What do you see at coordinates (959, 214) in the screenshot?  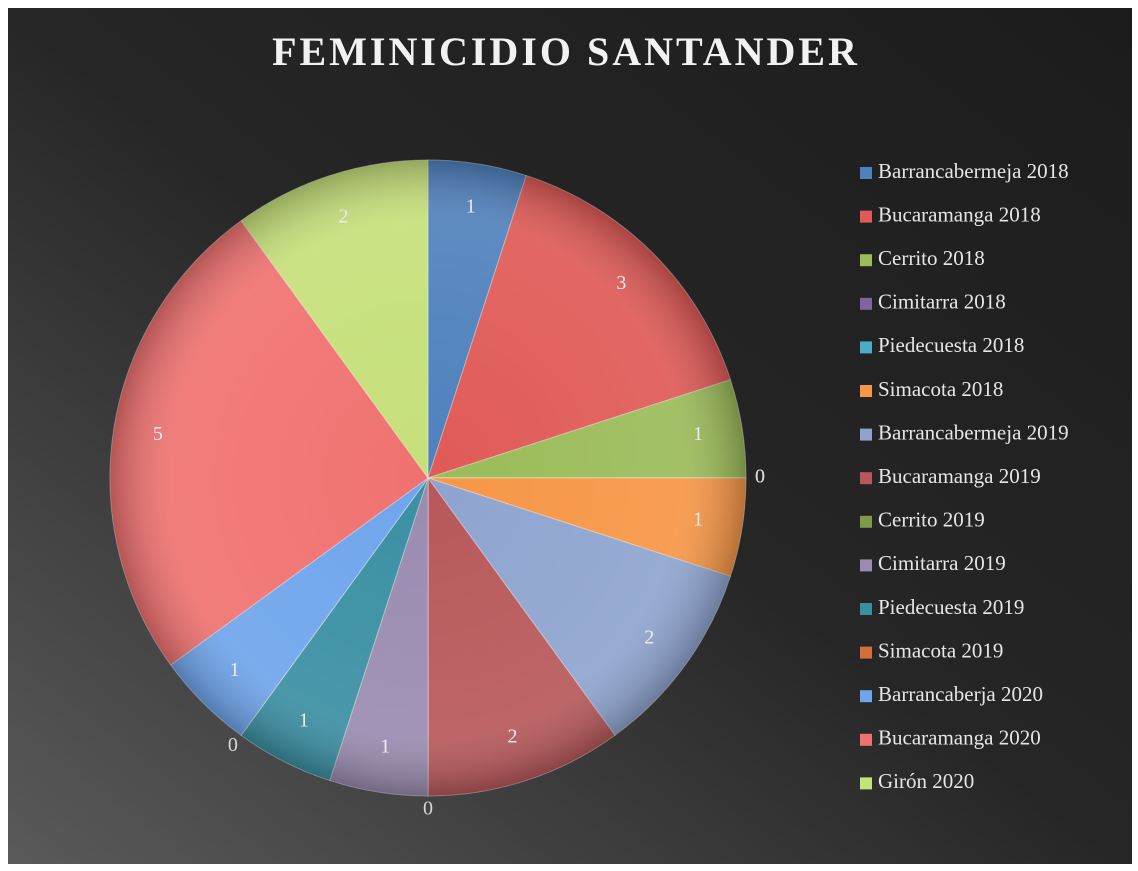 I see `legend-label: Bucaramanga 2018` at bounding box center [959, 214].